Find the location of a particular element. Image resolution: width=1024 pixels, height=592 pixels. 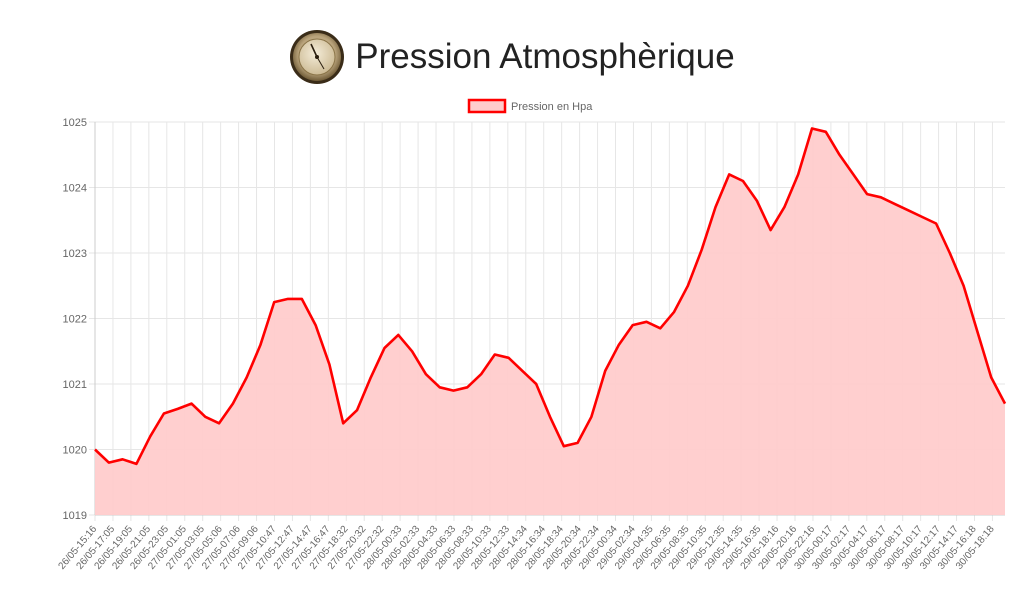

page-header: Pression Atmosphèrique is located at coordinates (512, 57).